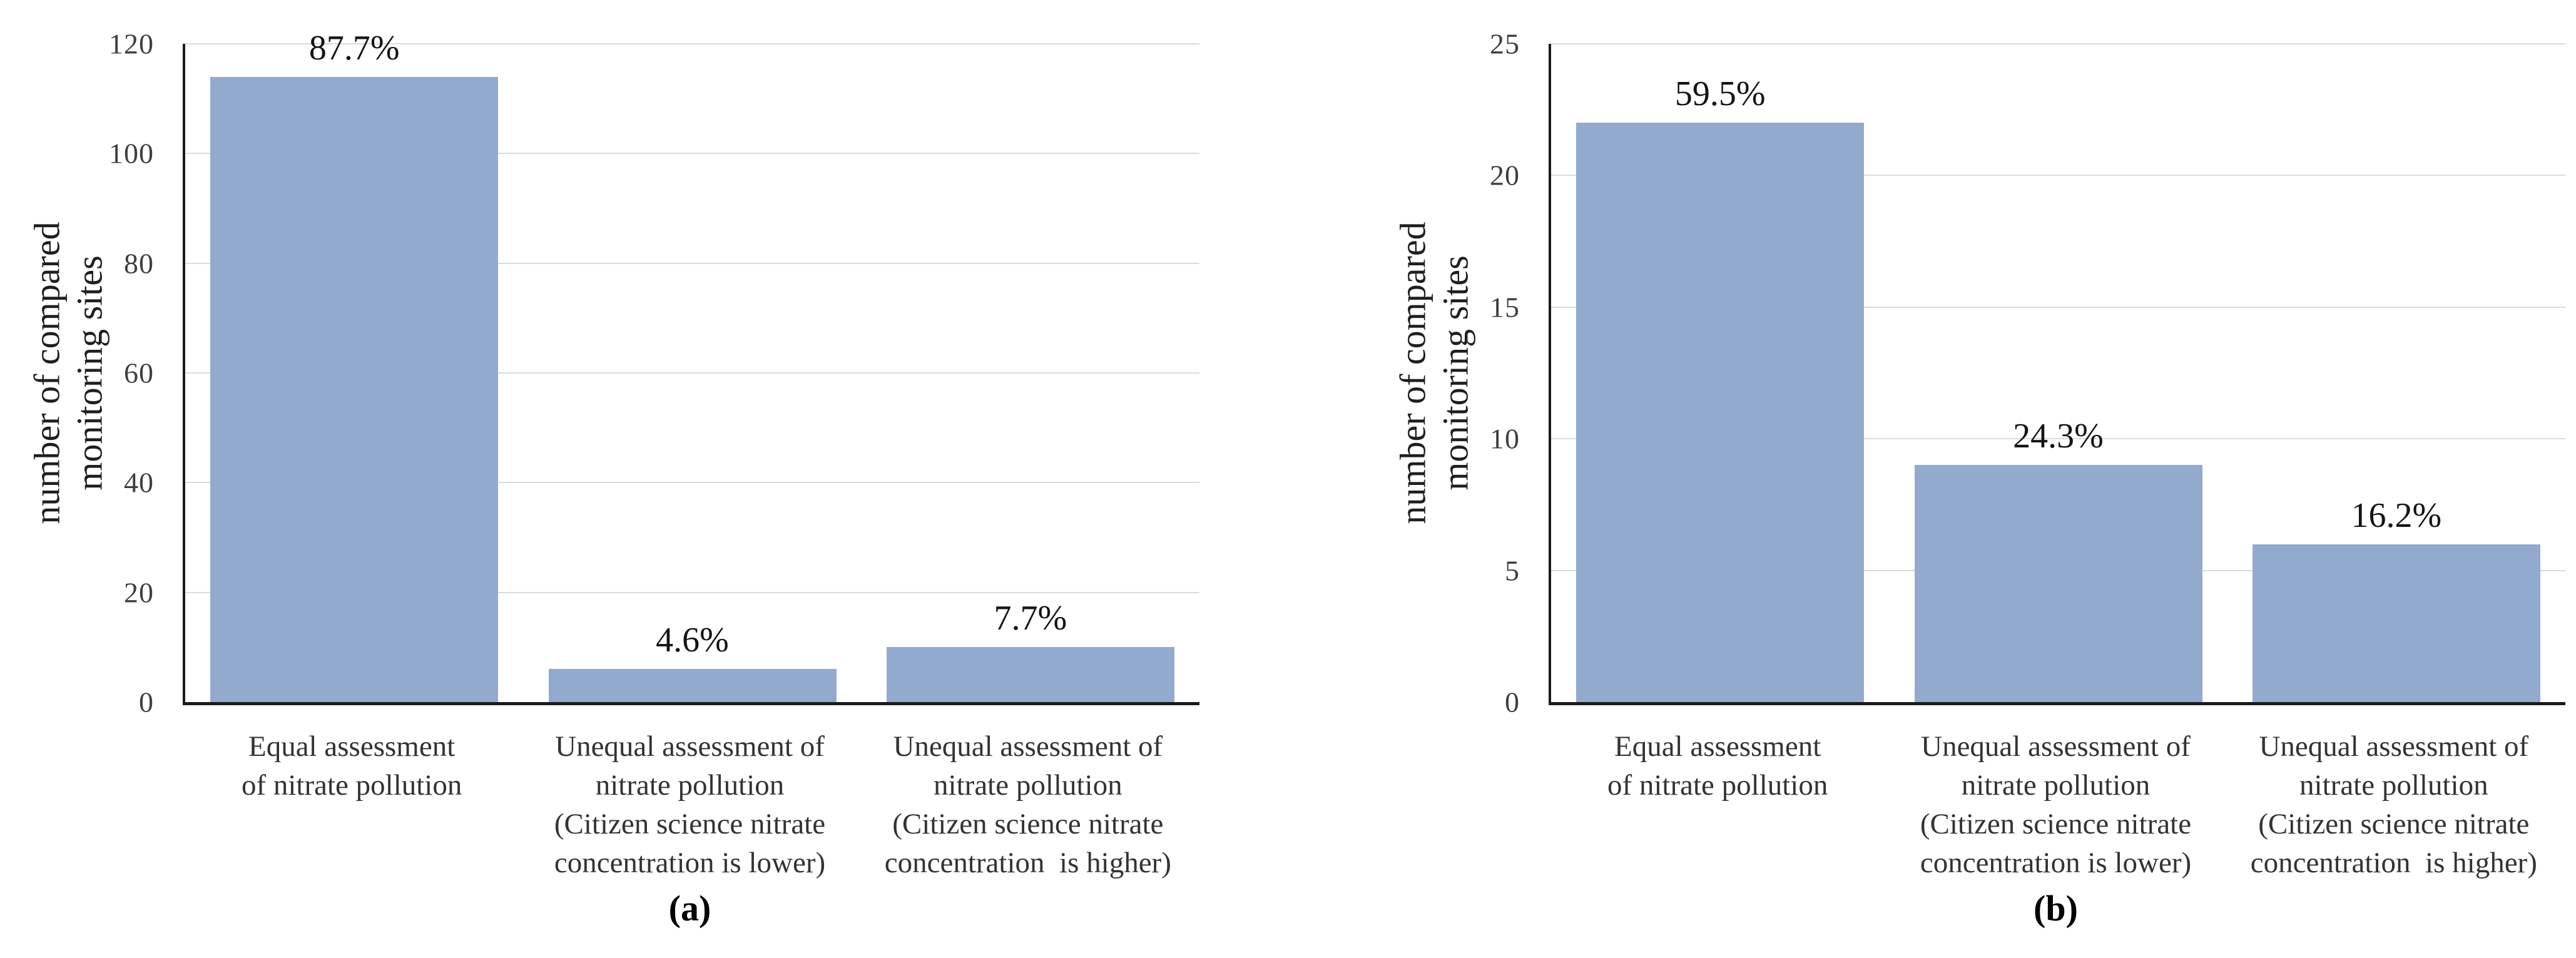 The height and width of the screenshot is (958, 2576). What do you see at coordinates (139, 482) in the screenshot?
I see `y-tick-label: 40` at bounding box center [139, 482].